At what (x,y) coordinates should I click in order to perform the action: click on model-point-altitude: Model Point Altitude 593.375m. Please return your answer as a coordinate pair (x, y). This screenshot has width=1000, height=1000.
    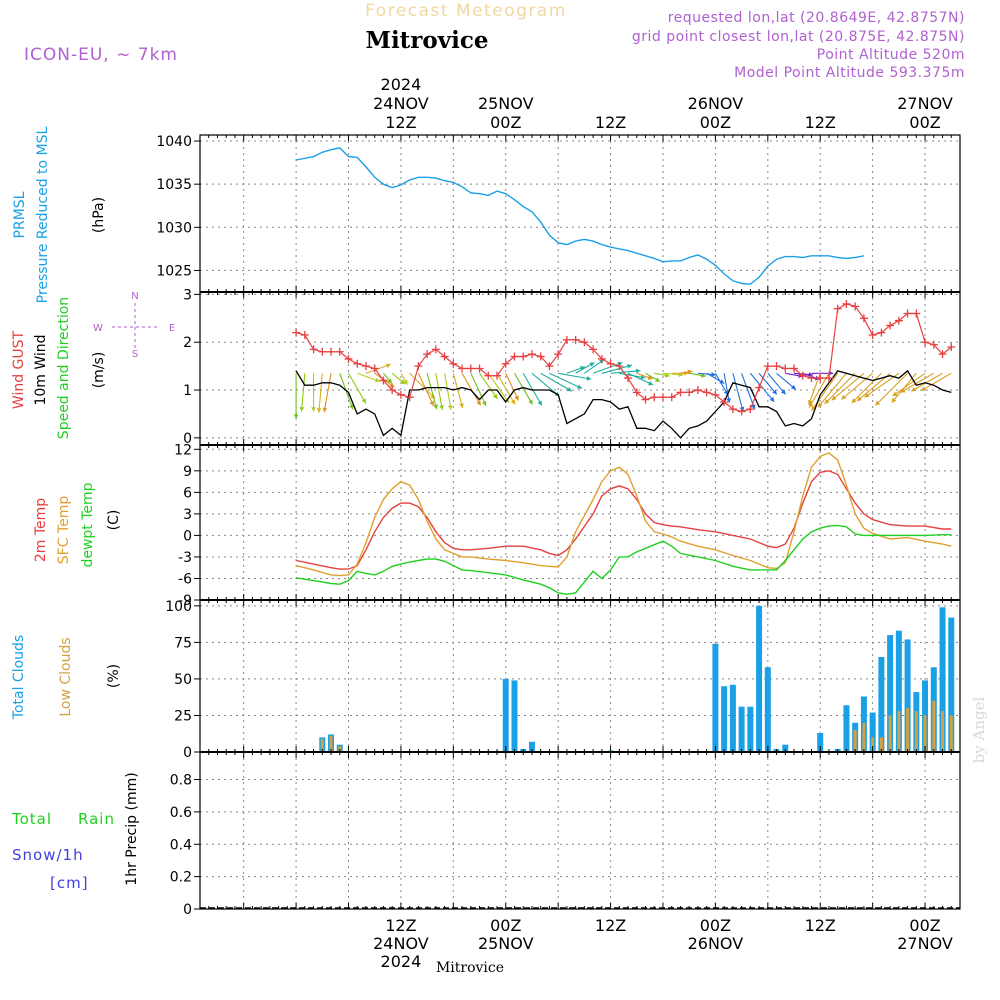
    Looking at the image, I should click on (849, 73).